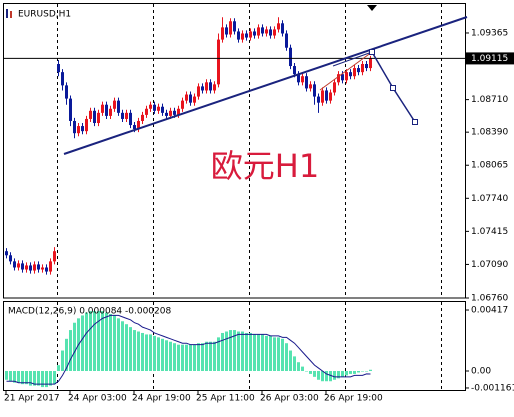 The image size is (514, 417). Describe the element at coordinates (289, 399) in the screenshot. I see `x-tick-label: 26 Apr 03:00` at that location.